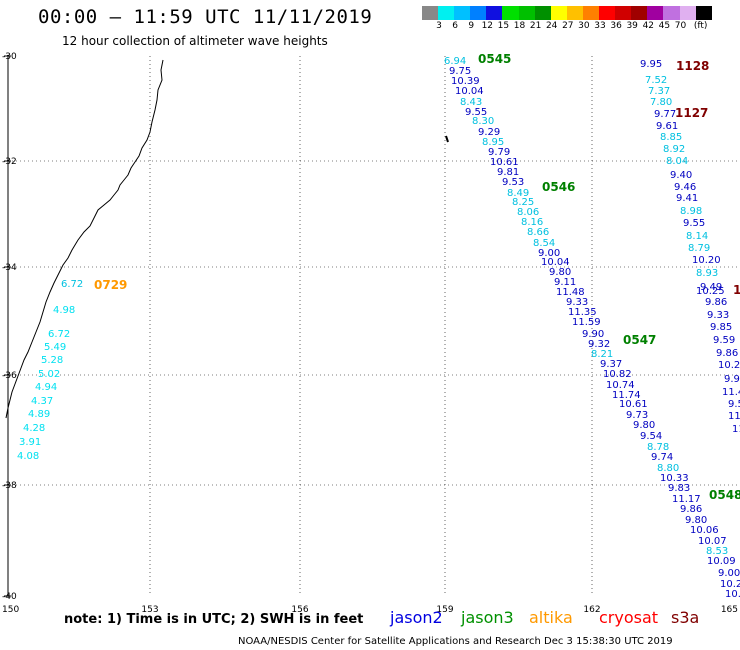  I want to click on satellite-legend-cryosat: cryosat, so click(629, 617).